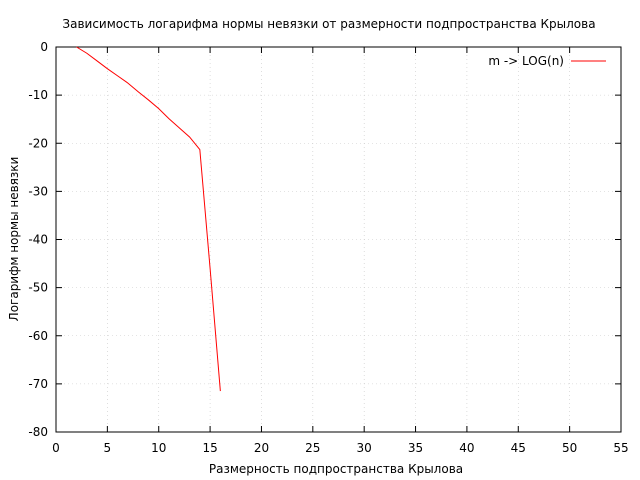 The height and width of the screenshot is (480, 640). What do you see at coordinates (209, 448) in the screenshot?
I see `x-tick-label: 15` at bounding box center [209, 448].